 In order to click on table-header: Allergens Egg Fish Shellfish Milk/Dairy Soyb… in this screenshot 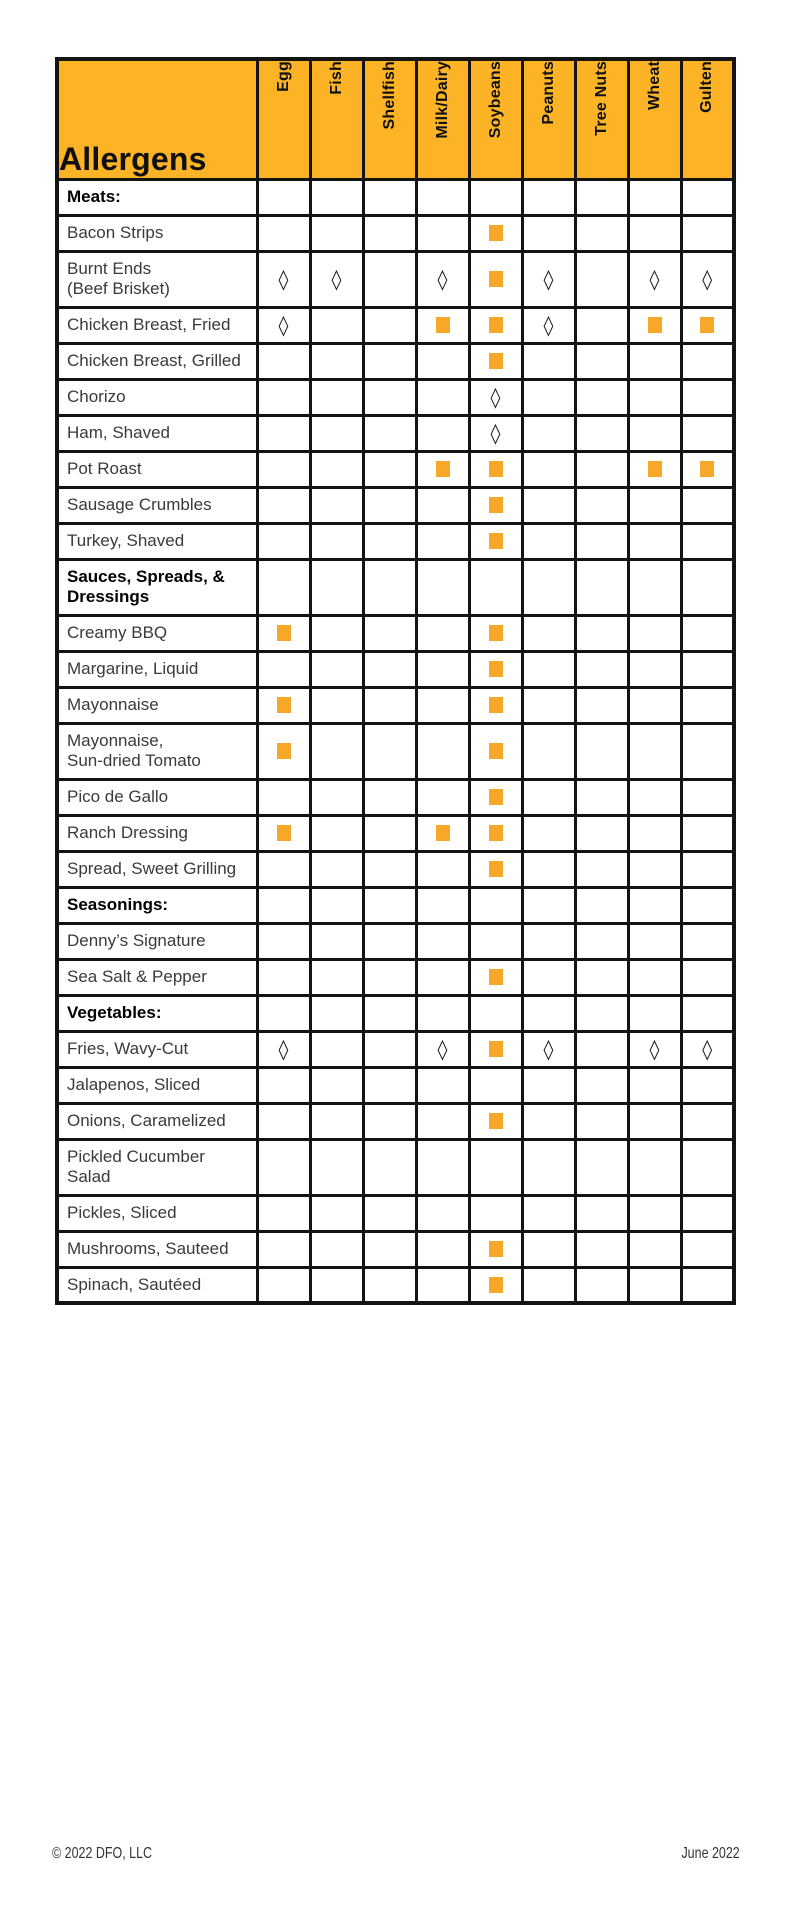, I will do `click(395, 119)`.